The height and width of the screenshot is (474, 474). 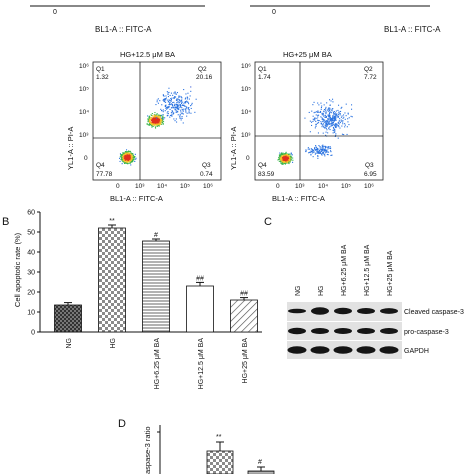 I want to click on flow-panel-2-xtick-4: 10⁵, so click(x=346, y=186).